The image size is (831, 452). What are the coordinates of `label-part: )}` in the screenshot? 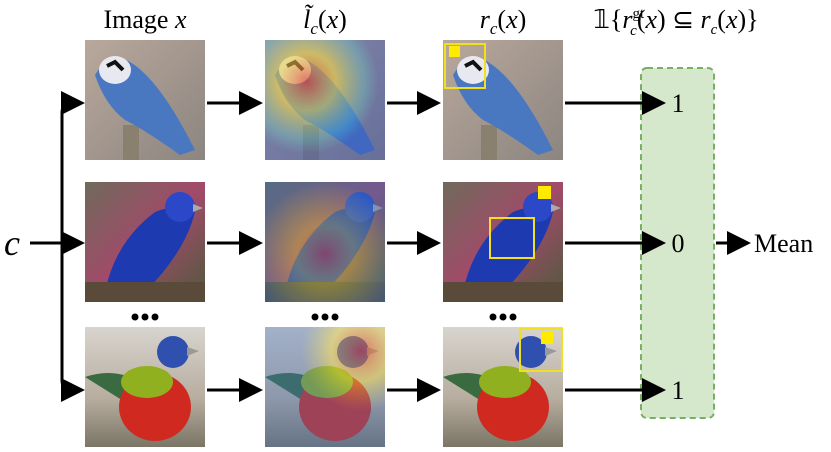 It's located at (748, 19).